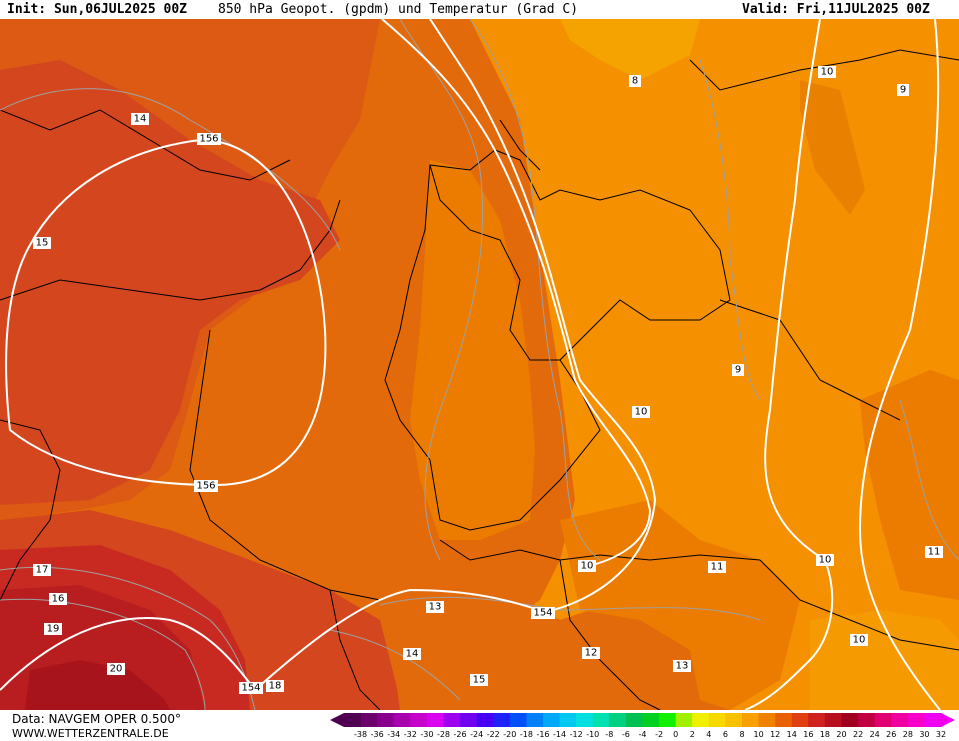  Describe the element at coordinates (929, 480) in the screenshot. I see `isotherm-11-east` at that location.